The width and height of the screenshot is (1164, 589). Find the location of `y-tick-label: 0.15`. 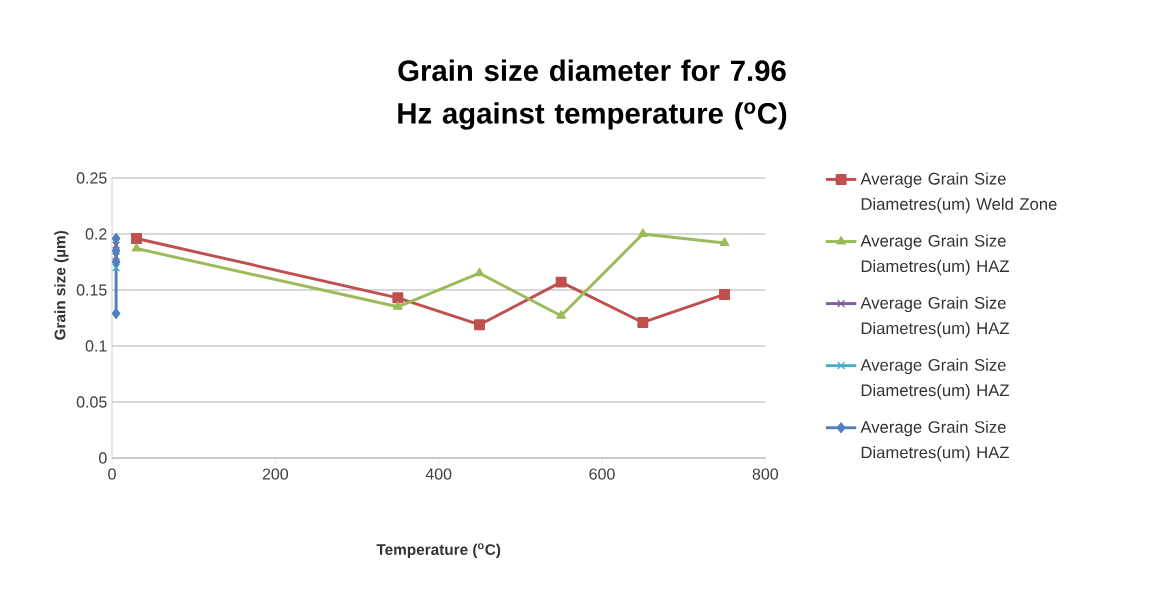

y-tick-label: 0.15 is located at coordinates (91, 290).